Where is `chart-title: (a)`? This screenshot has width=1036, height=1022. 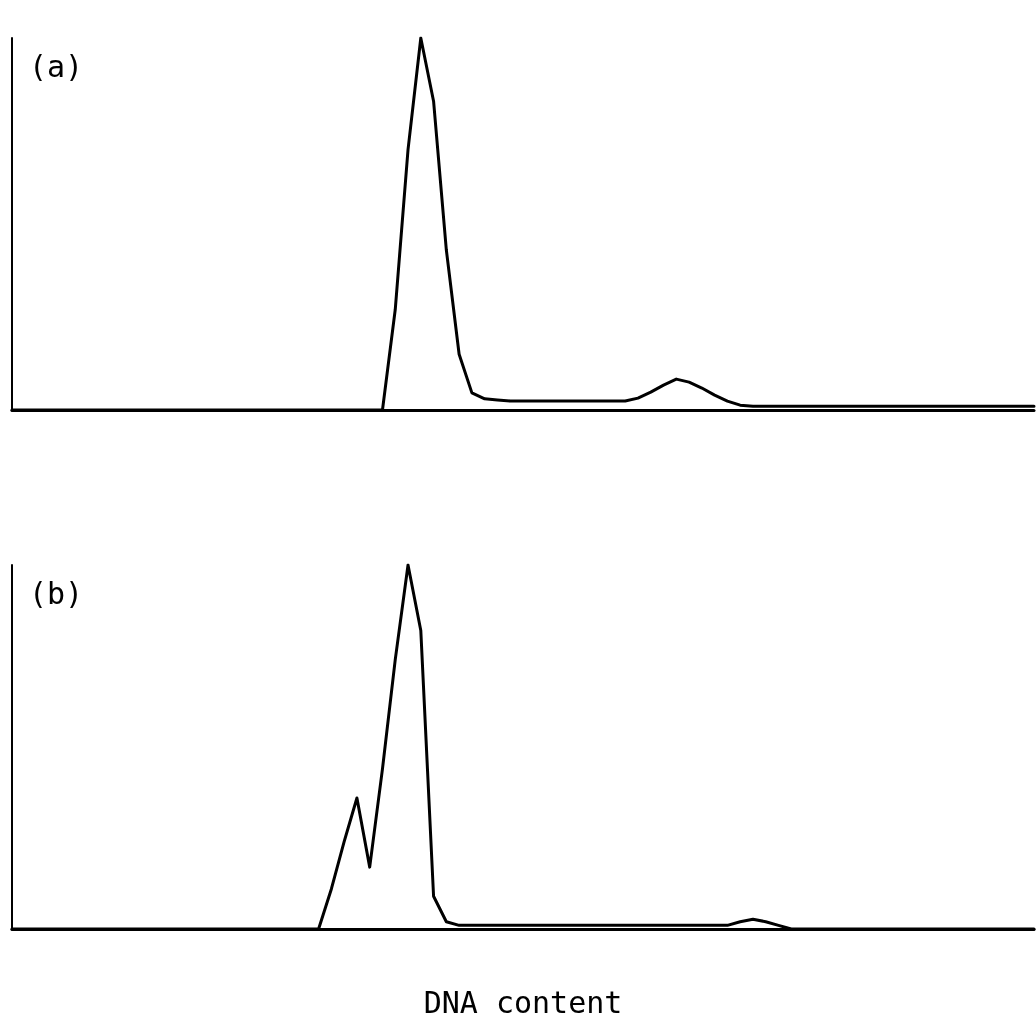
chart-title: (a) is located at coordinates (56, 66).